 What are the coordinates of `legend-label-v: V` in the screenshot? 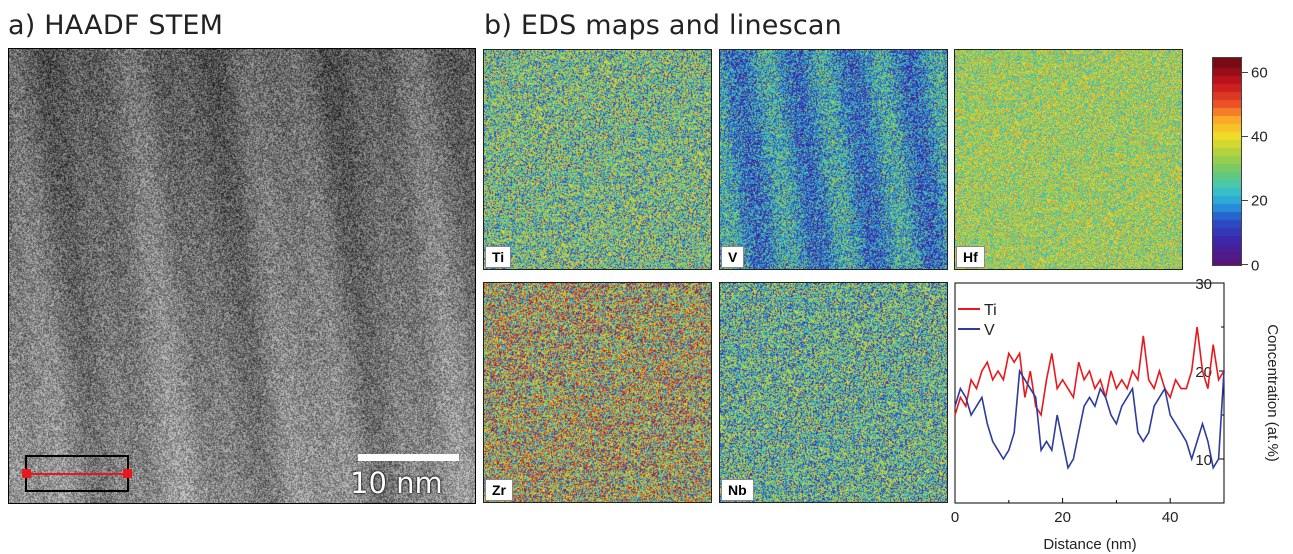 It's located at (989, 330).